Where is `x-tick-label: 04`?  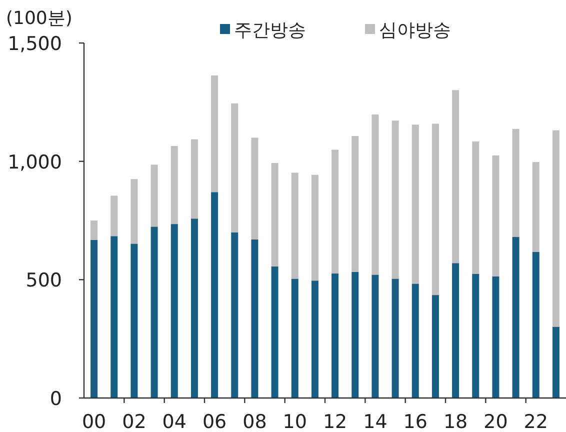 x-tick-label: 04 is located at coordinates (174, 421).